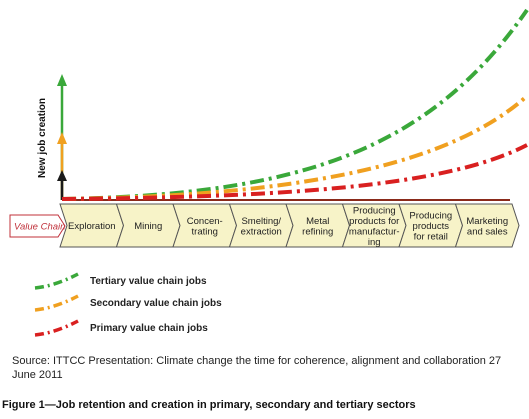 Image resolution: width=529 pixels, height=419 pixels. I want to click on value-chain-label: Value Chain, so click(37, 226).